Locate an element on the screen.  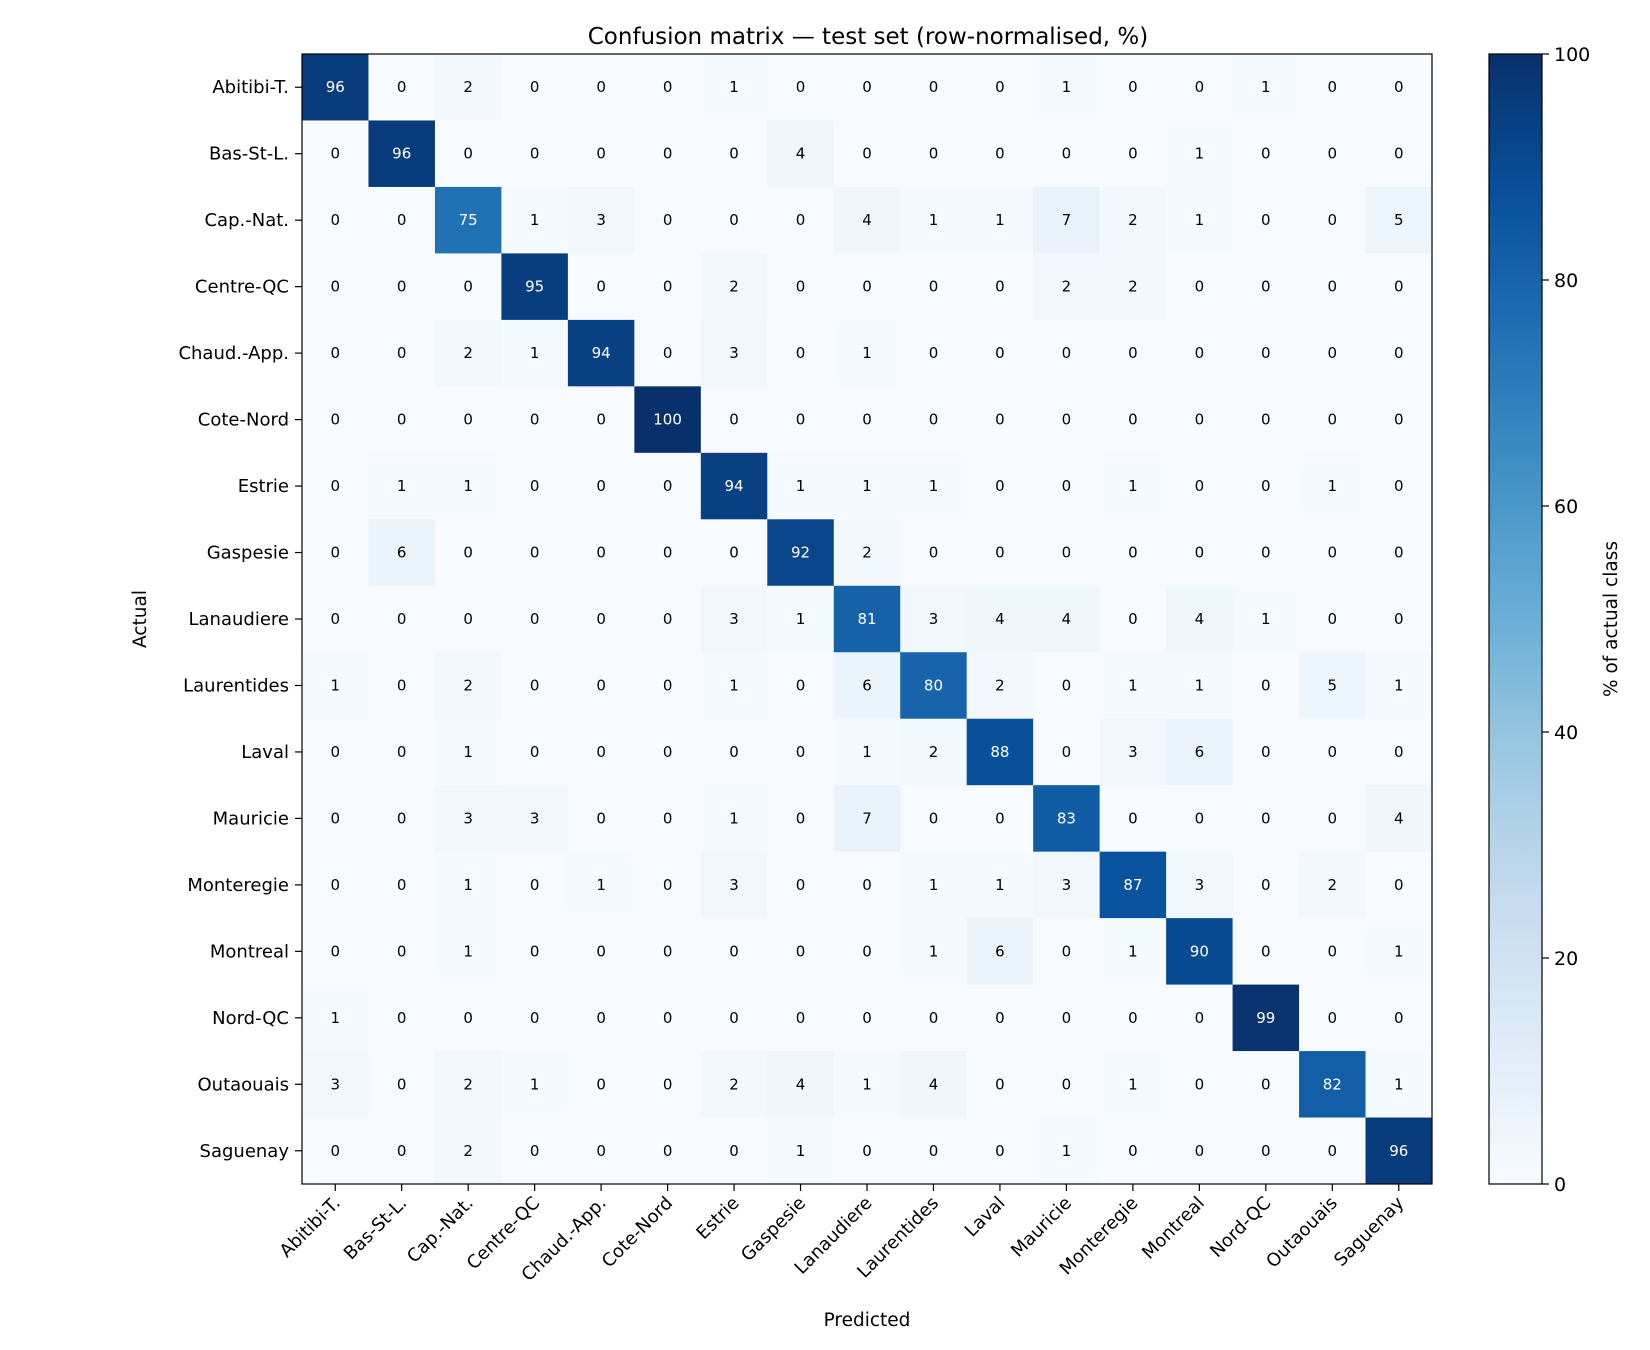
cell-value-label: 6 is located at coordinates (867, 685).